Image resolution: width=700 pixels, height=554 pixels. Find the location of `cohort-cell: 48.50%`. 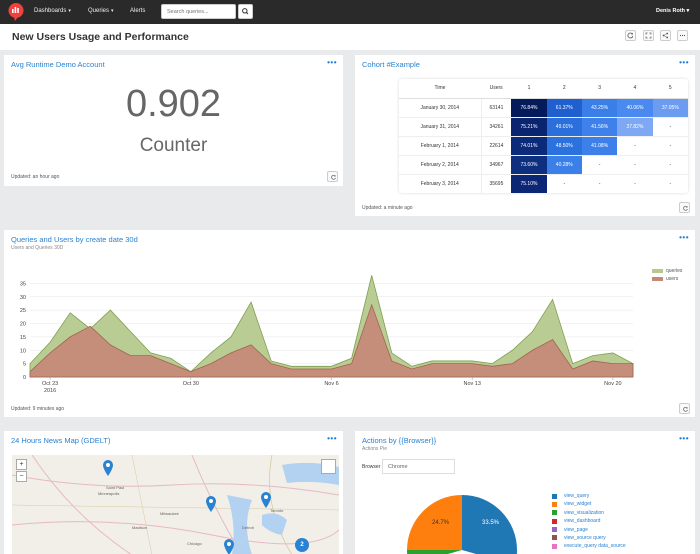

cohort-cell: 48.50% is located at coordinates (564, 146).